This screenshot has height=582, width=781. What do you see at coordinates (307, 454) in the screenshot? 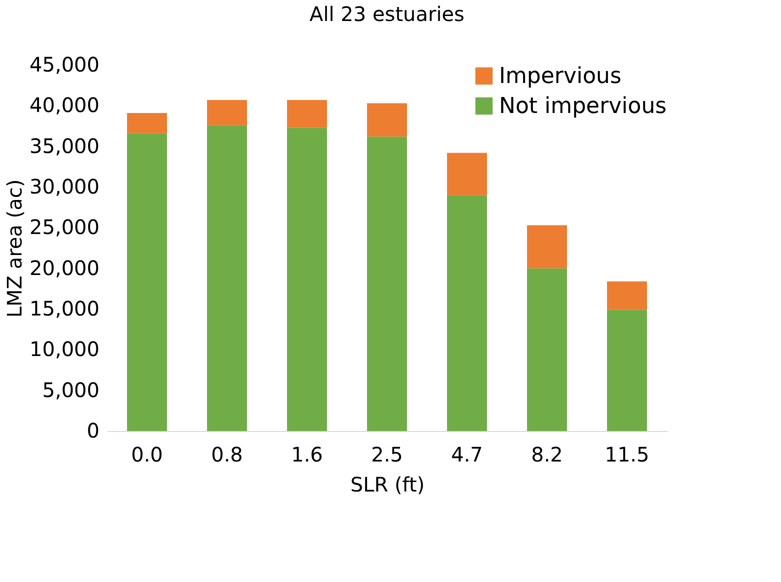
I see `x-tick-label: 1.6` at bounding box center [307, 454].